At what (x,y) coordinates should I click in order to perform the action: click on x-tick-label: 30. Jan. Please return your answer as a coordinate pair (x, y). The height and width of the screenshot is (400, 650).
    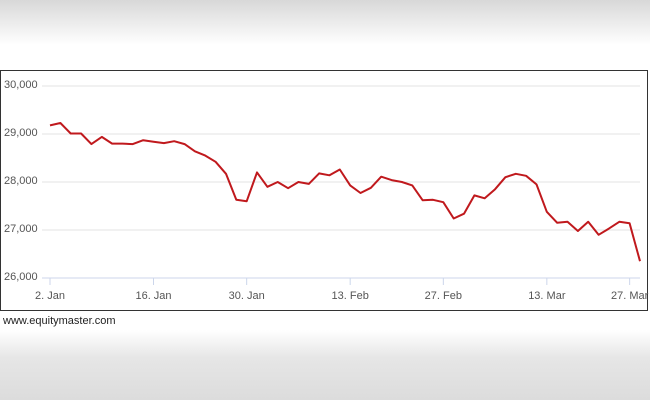
    Looking at the image, I should click on (247, 296).